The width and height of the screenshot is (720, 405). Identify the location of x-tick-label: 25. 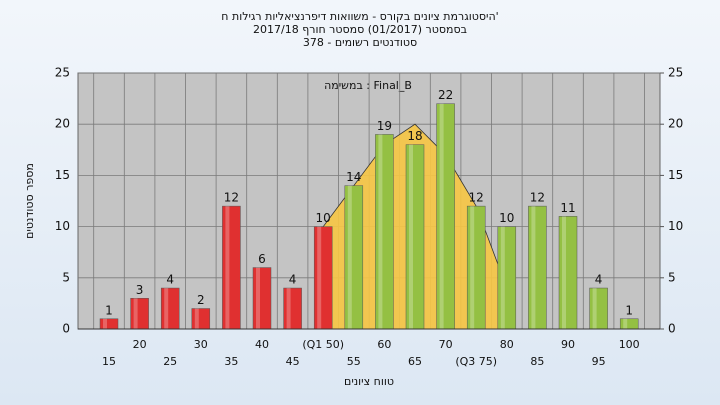
(170, 361).